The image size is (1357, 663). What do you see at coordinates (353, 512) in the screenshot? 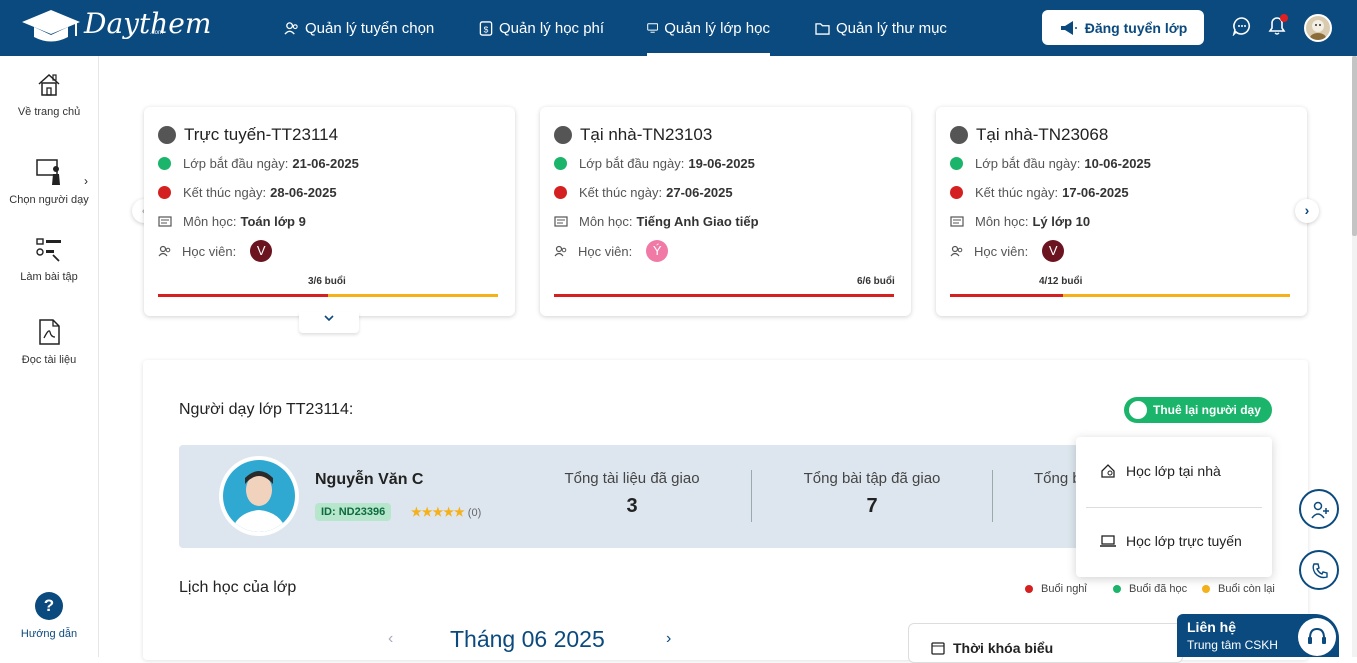
I see `teacher-id-badge: ID: ND23396` at bounding box center [353, 512].